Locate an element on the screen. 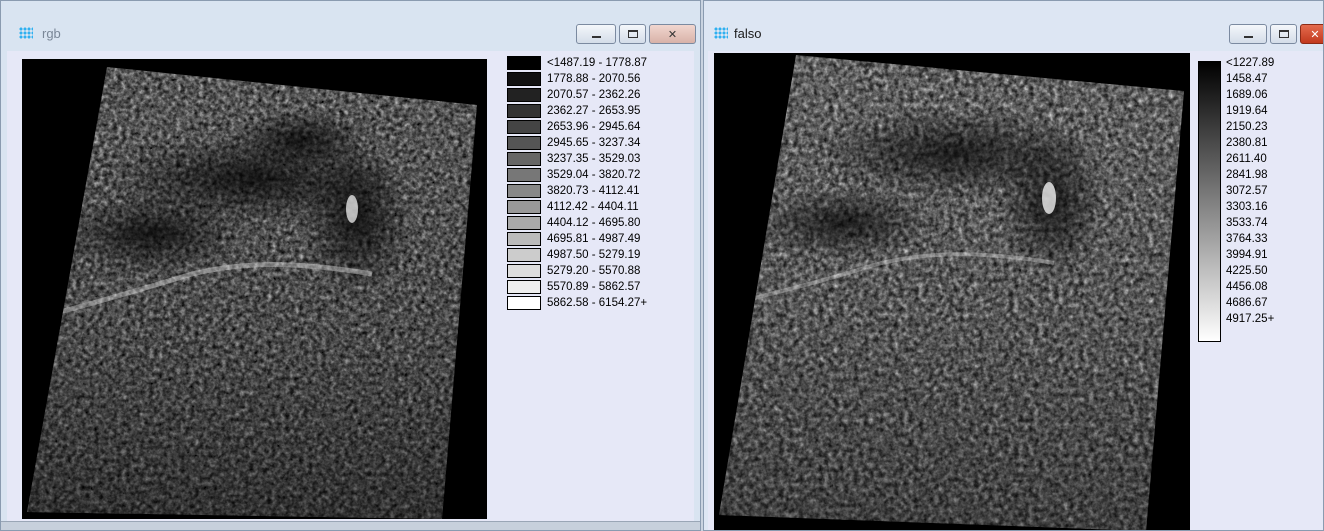 The width and height of the screenshot is (1324, 531). legend-label: 4695.81 - 4987.49 is located at coordinates (594, 239).